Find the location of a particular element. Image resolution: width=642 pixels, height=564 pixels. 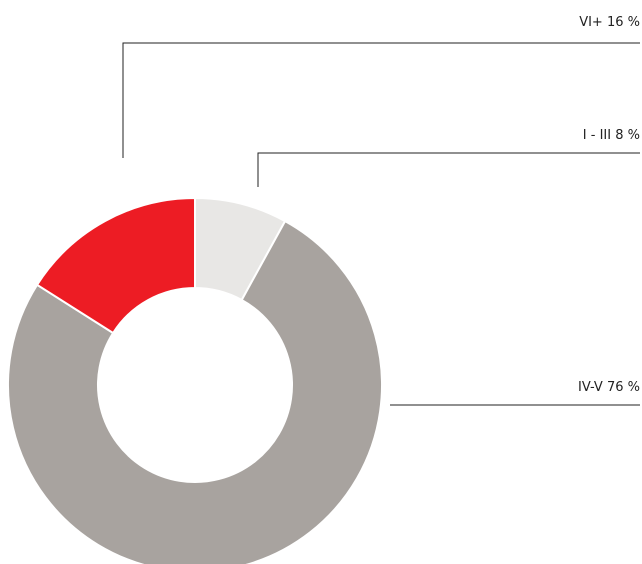

slice-label: IV-V 76 % is located at coordinates (609, 387).